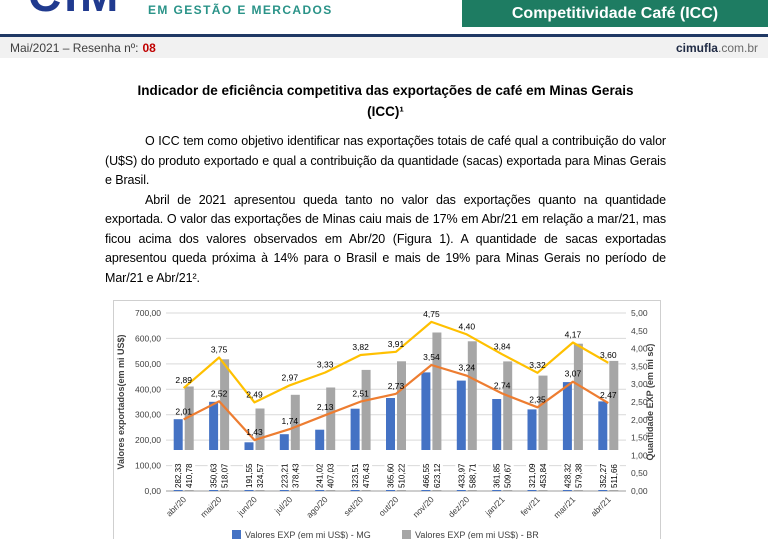 The width and height of the screenshot is (768, 539). What do you see at coordinates (148, 466) in the screenshot?
I see `svg-text: 100,00` at bounding box center [148, 466].